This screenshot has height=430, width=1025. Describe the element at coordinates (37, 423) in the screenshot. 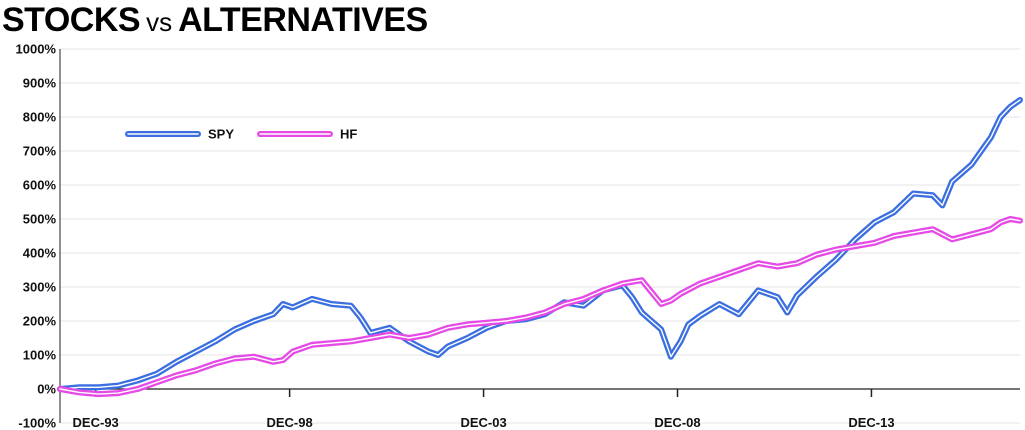

I see `y-tick-label: -100%` at that location.